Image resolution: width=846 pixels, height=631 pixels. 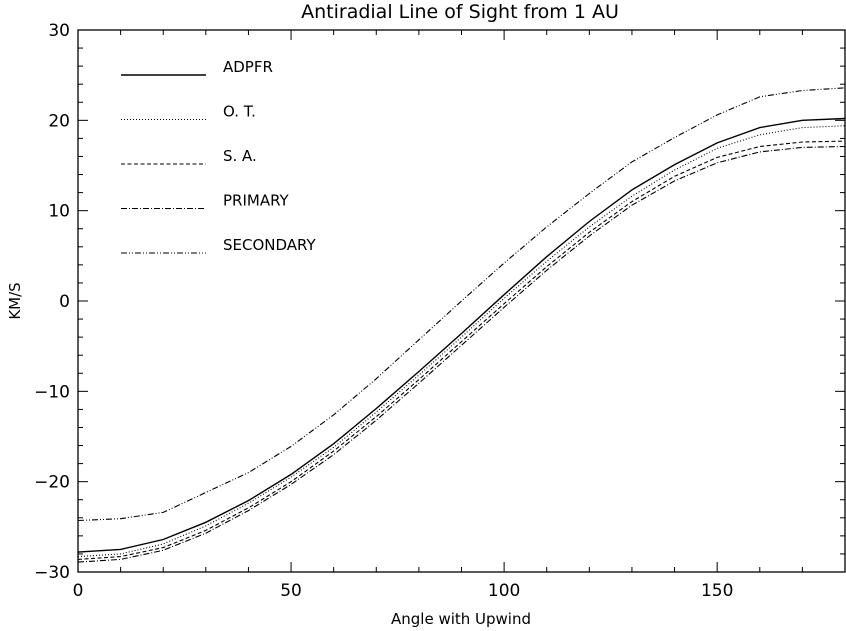 What do you see at coordinates (64, 302) in the screenshot?
I see `y-tick-label: 0` at bounding box center [64, 302].